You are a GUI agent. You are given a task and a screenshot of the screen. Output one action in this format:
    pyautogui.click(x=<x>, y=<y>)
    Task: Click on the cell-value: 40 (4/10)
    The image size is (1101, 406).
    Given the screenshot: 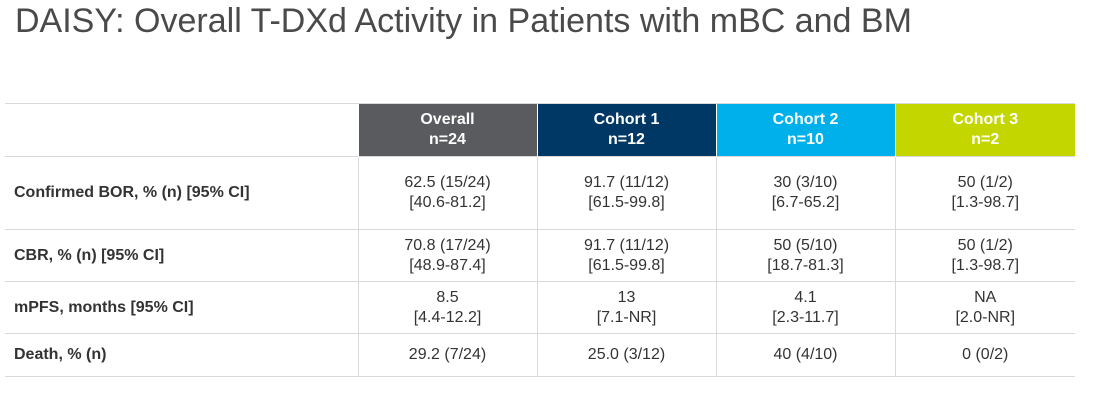 What is the action you would take?
    pyautogui.click(x=805, y=354)
    